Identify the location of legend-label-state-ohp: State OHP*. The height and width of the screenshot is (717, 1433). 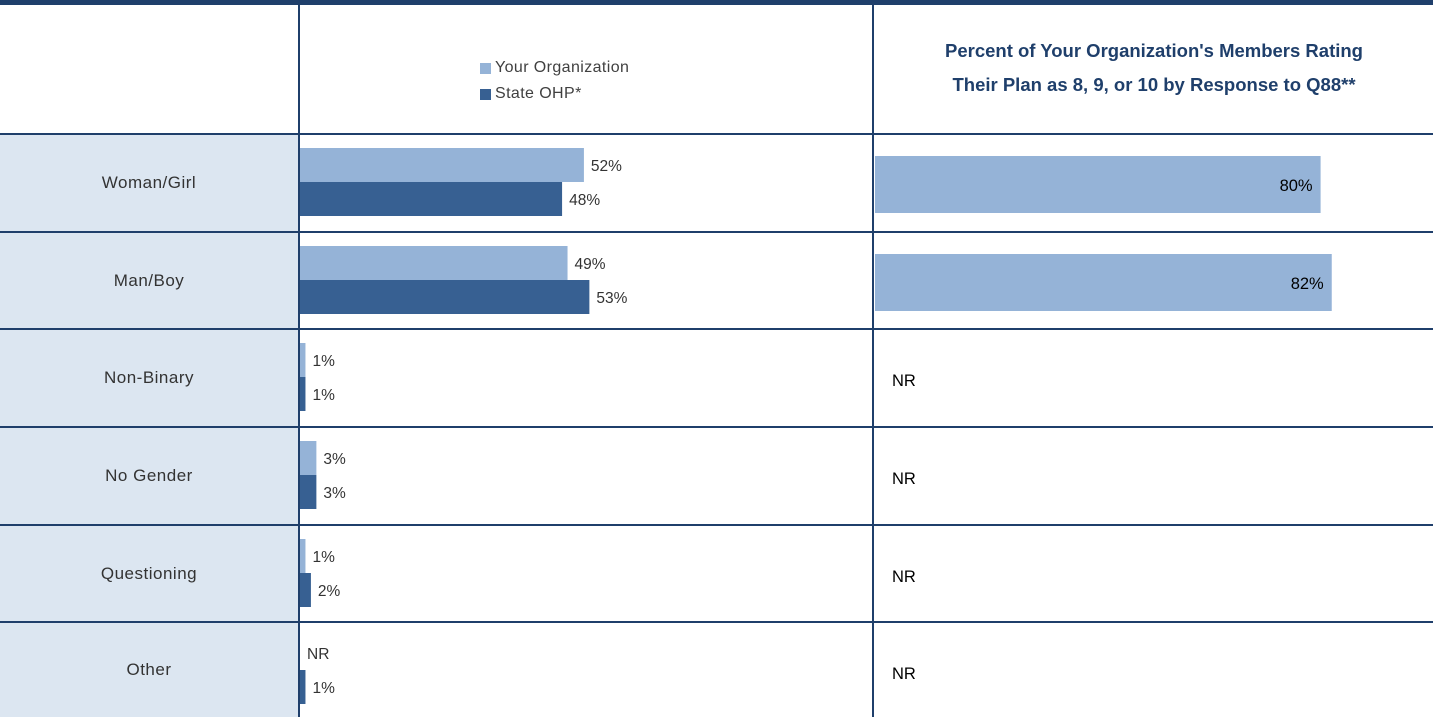
(538, 93).